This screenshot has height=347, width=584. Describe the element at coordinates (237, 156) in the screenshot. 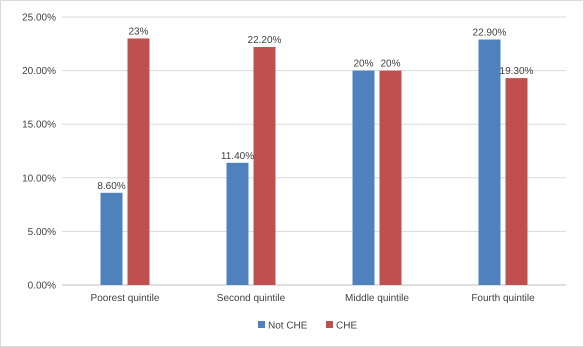

I see `data-label: 11.40%` at that location.